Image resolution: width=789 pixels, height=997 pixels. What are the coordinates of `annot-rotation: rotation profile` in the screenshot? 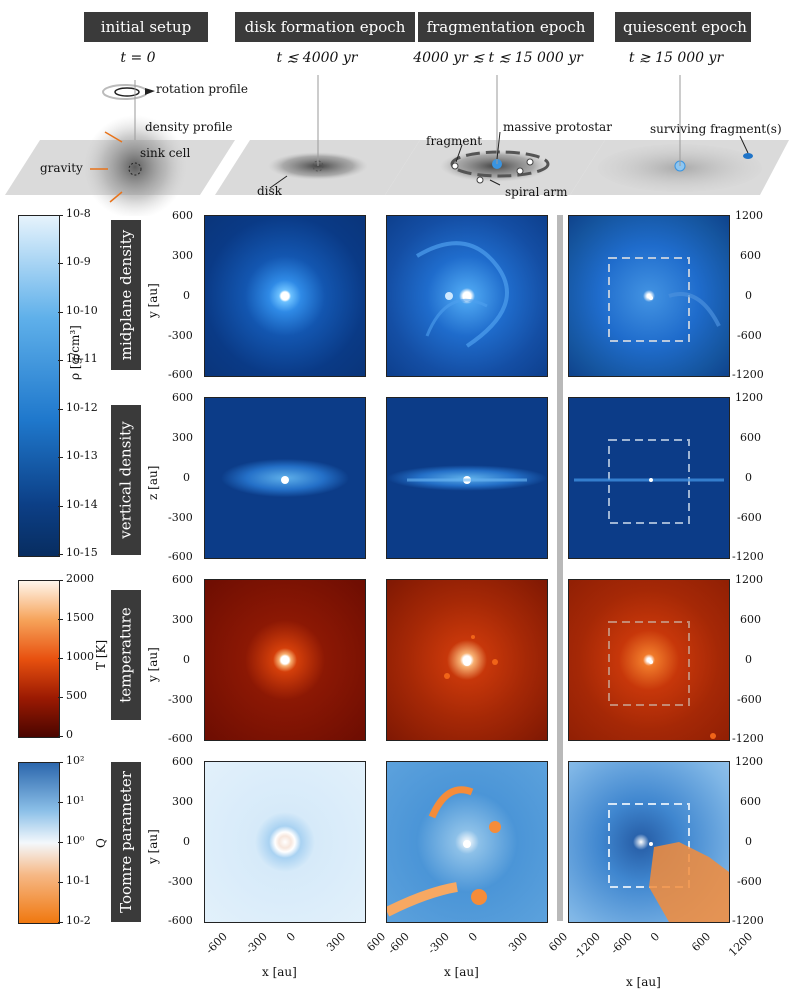 It's located at (202, 89).